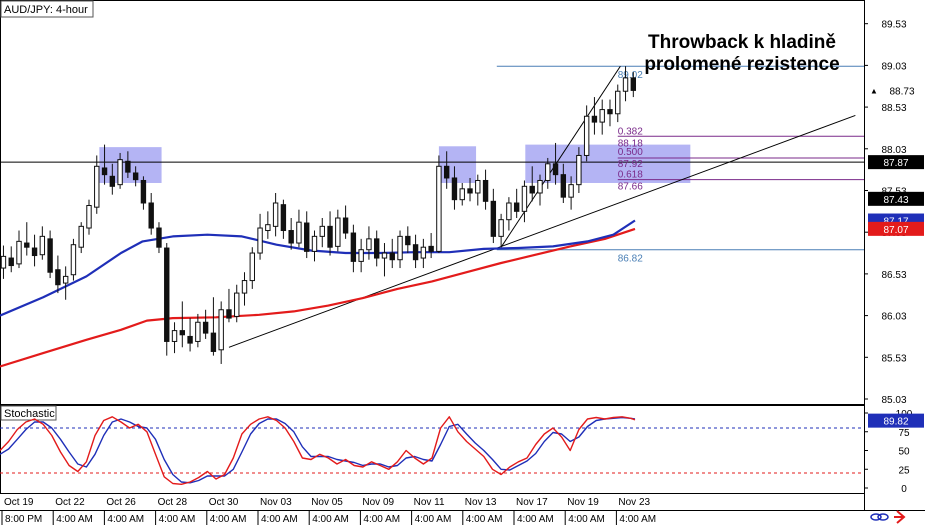  Describe the element at coordinates (896, 228) in the screenshot. I see `price-badge-5: 87.07` at that location.